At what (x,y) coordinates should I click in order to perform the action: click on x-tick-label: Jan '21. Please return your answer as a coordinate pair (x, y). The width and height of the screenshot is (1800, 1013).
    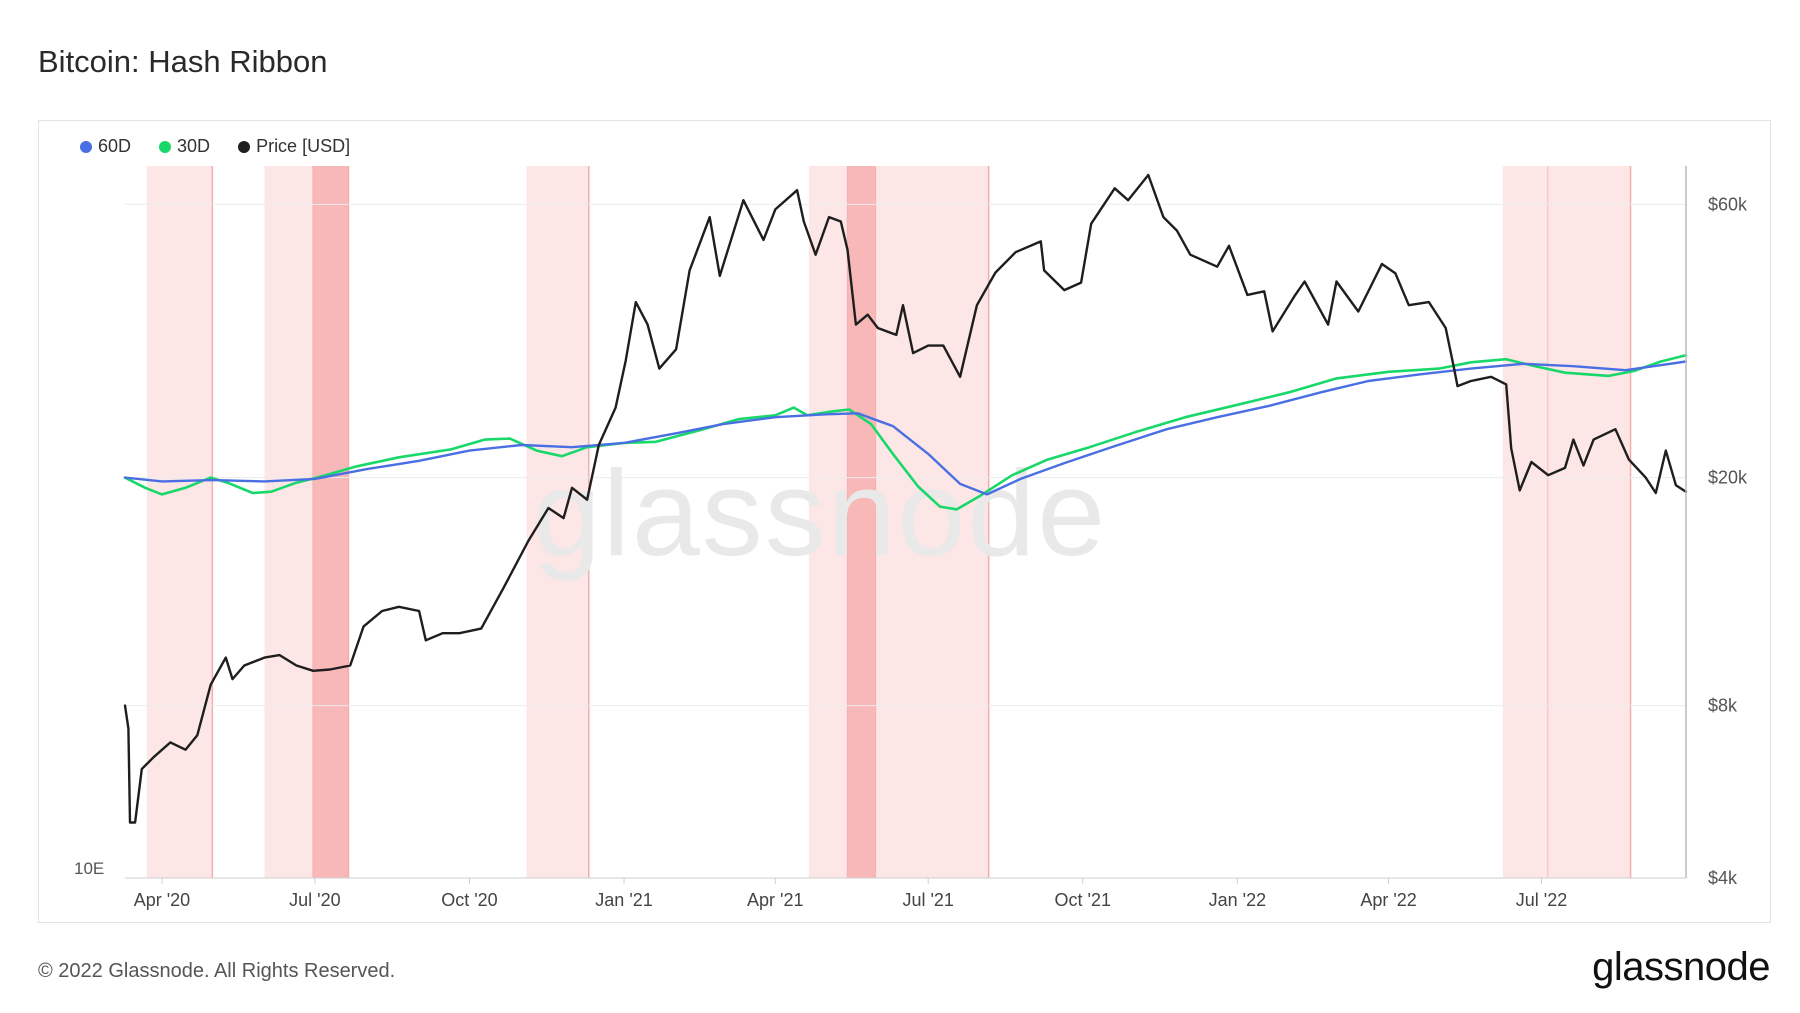
    Looking at the image, I should click on (623, 900).